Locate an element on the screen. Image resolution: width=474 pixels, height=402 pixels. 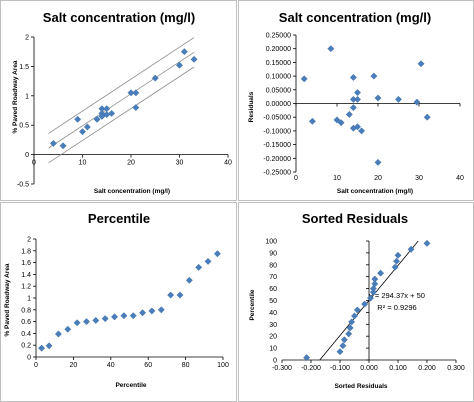
p4-y-tick-label: 100 is located at coordinates (271, 242).